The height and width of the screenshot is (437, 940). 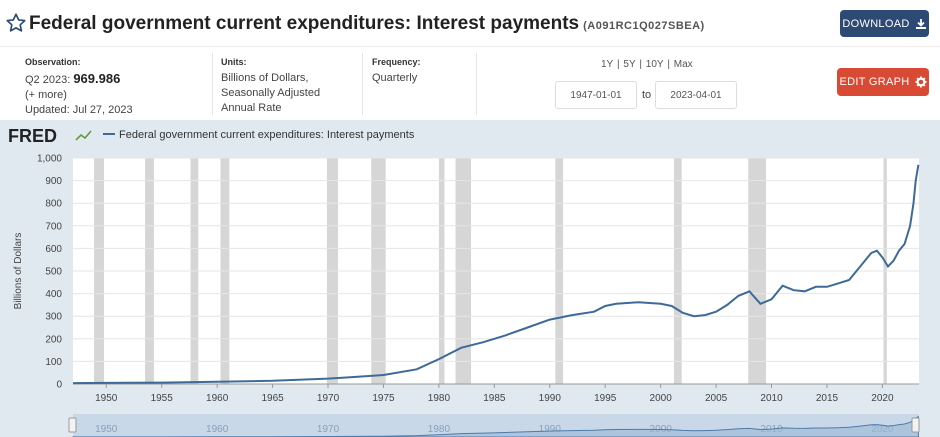 What do you see at coordinates (771, 398) in the screenshot?
I see `x-tick-label: 2010` at bounding box center [771, 398].